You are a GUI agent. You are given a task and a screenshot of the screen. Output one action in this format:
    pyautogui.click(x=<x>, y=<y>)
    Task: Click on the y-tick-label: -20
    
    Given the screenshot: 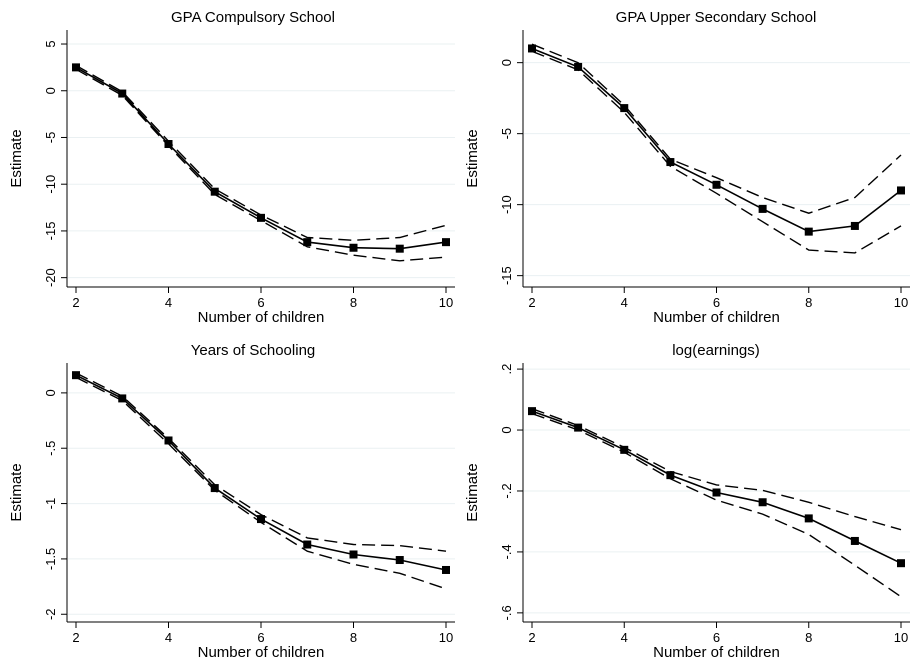 What is the action you would take?
    pyautogui.click(x=50, y=277)
    